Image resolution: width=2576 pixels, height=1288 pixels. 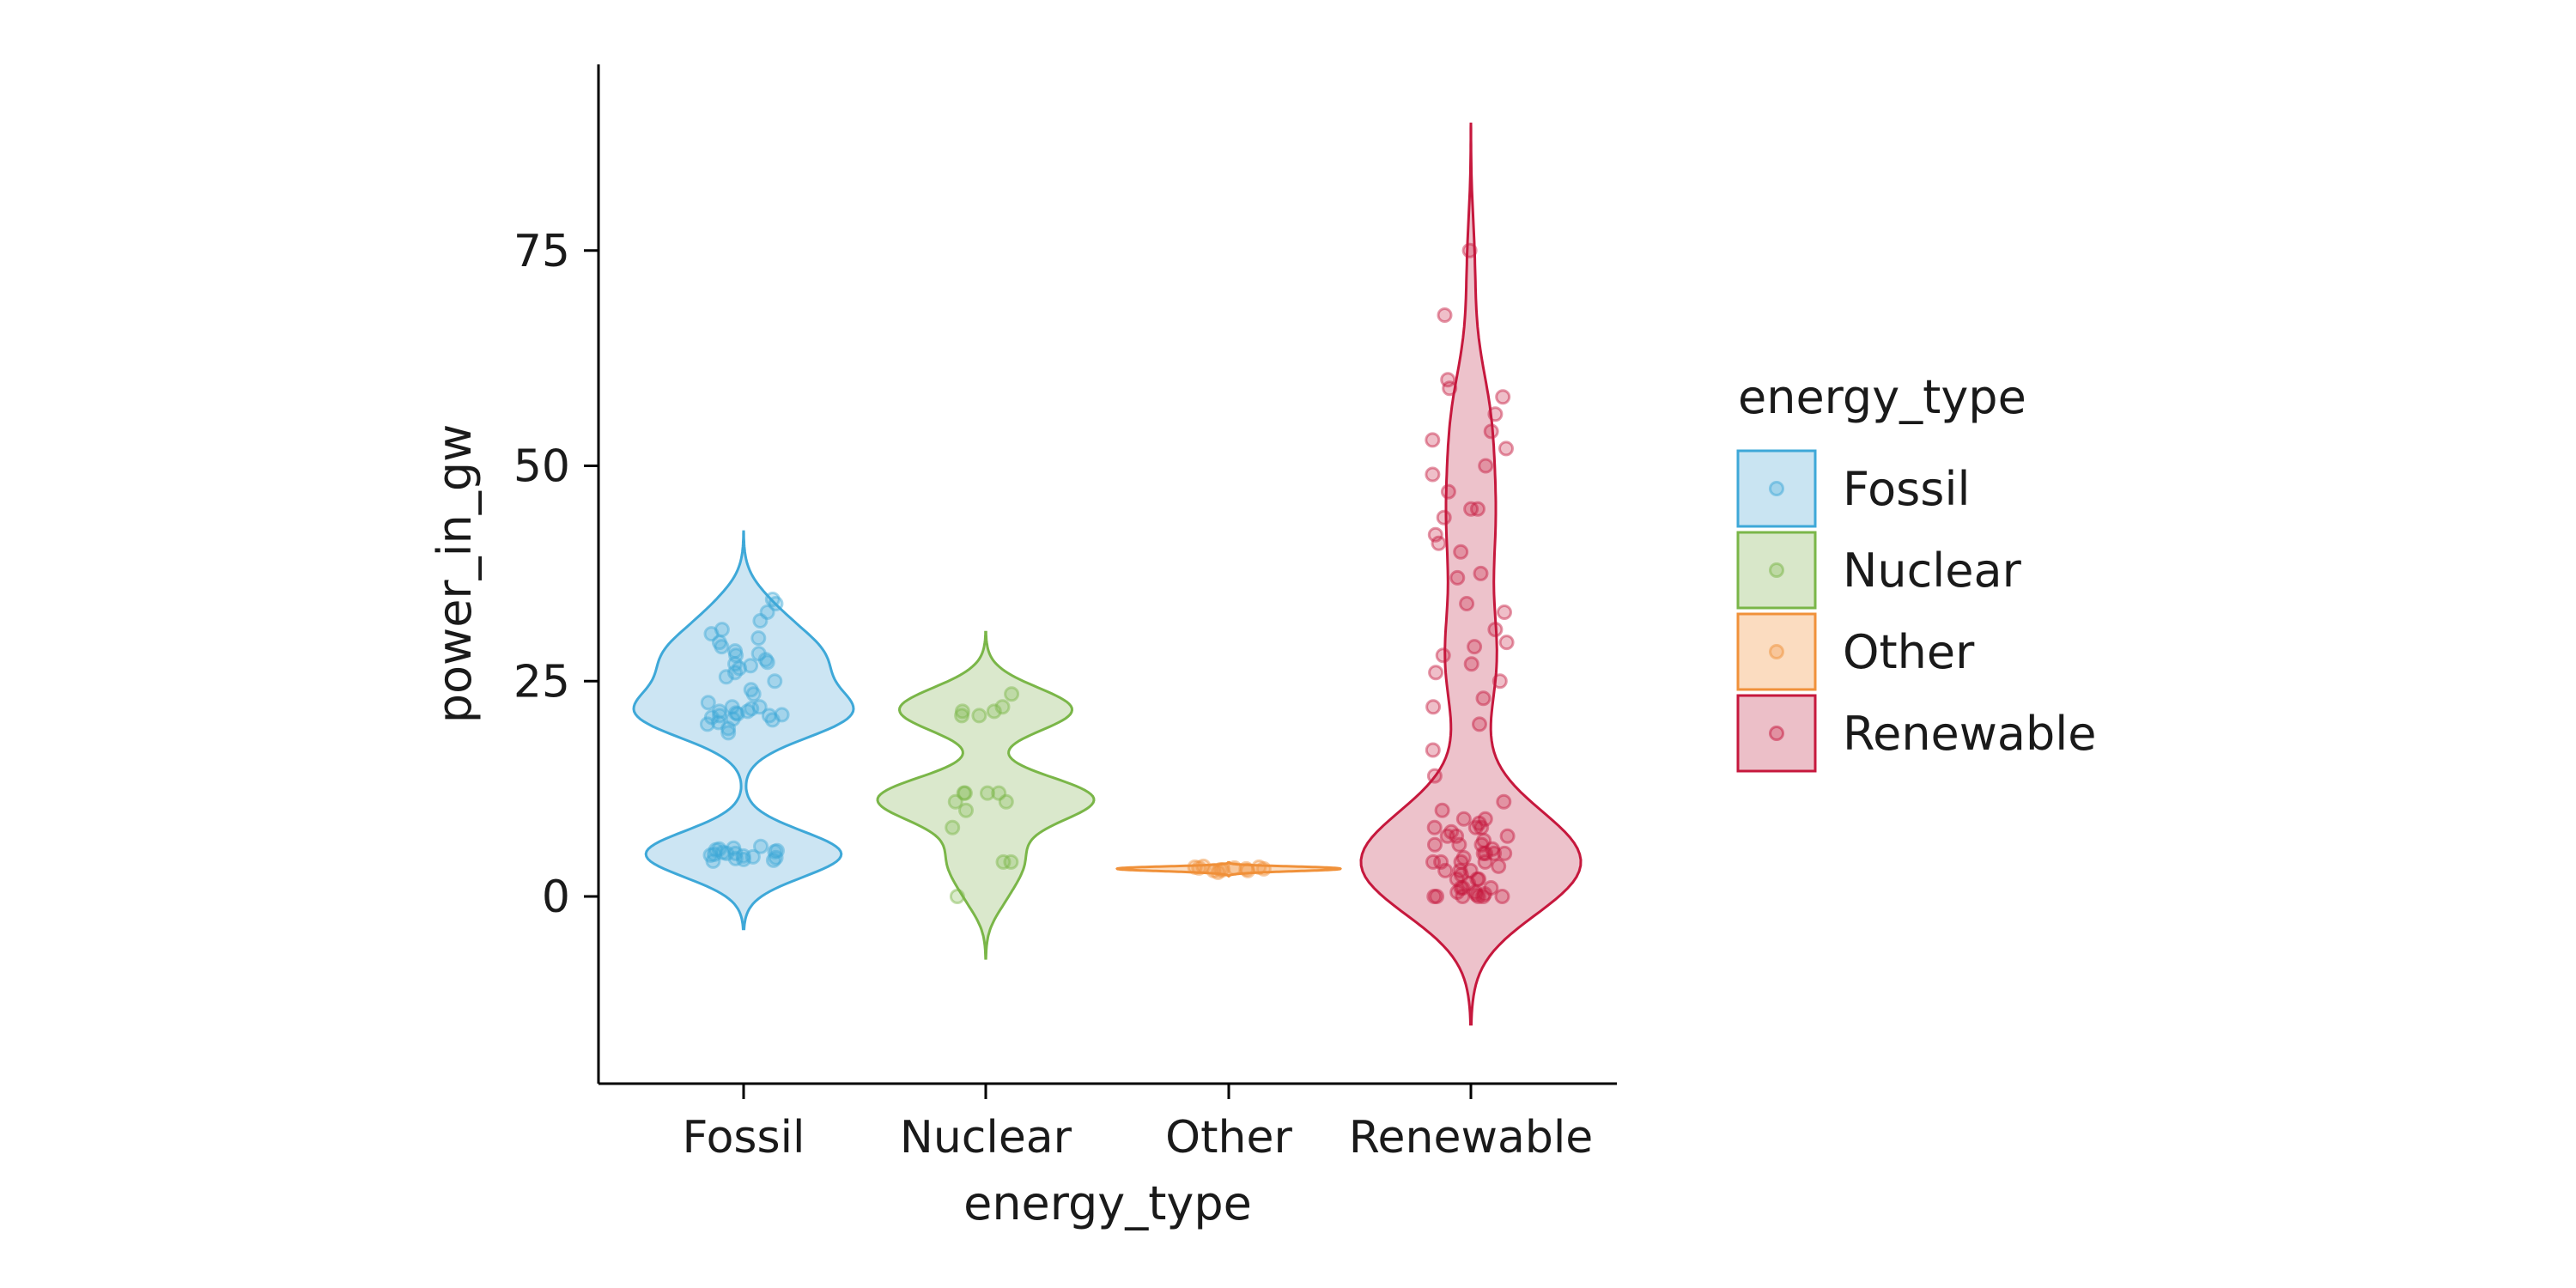 I want to click on legend: energy_type Fossil Nuclear Other Renewable, so click(x=1916, y=572).